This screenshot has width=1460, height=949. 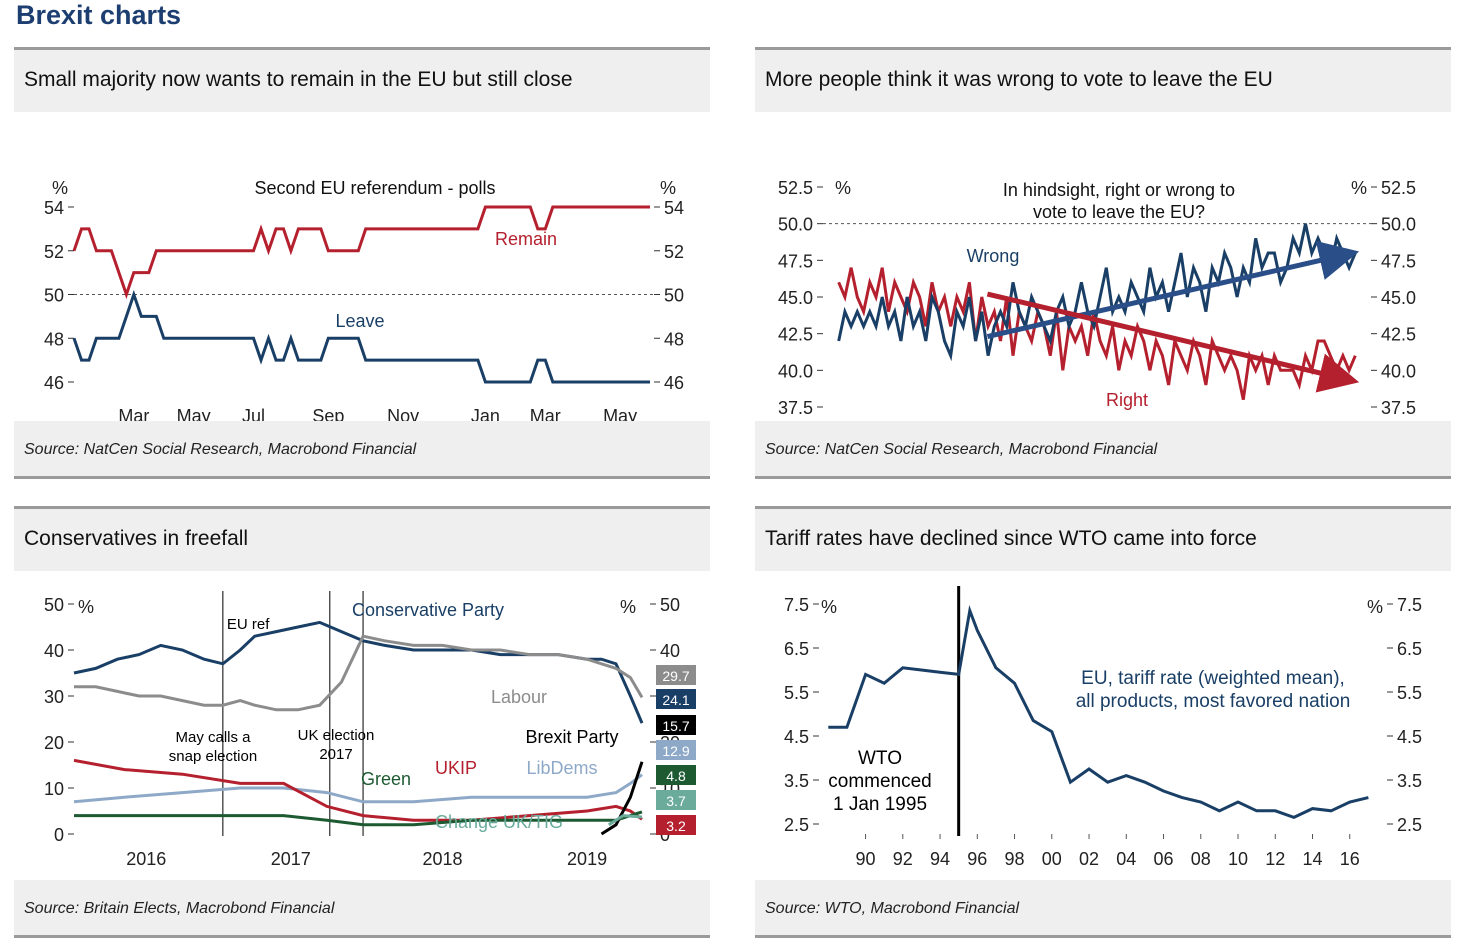 What do you see at coordinates (940, 859) in the screenshot?
I see `x-tick-label: 94` at bounding box center [940, 859].